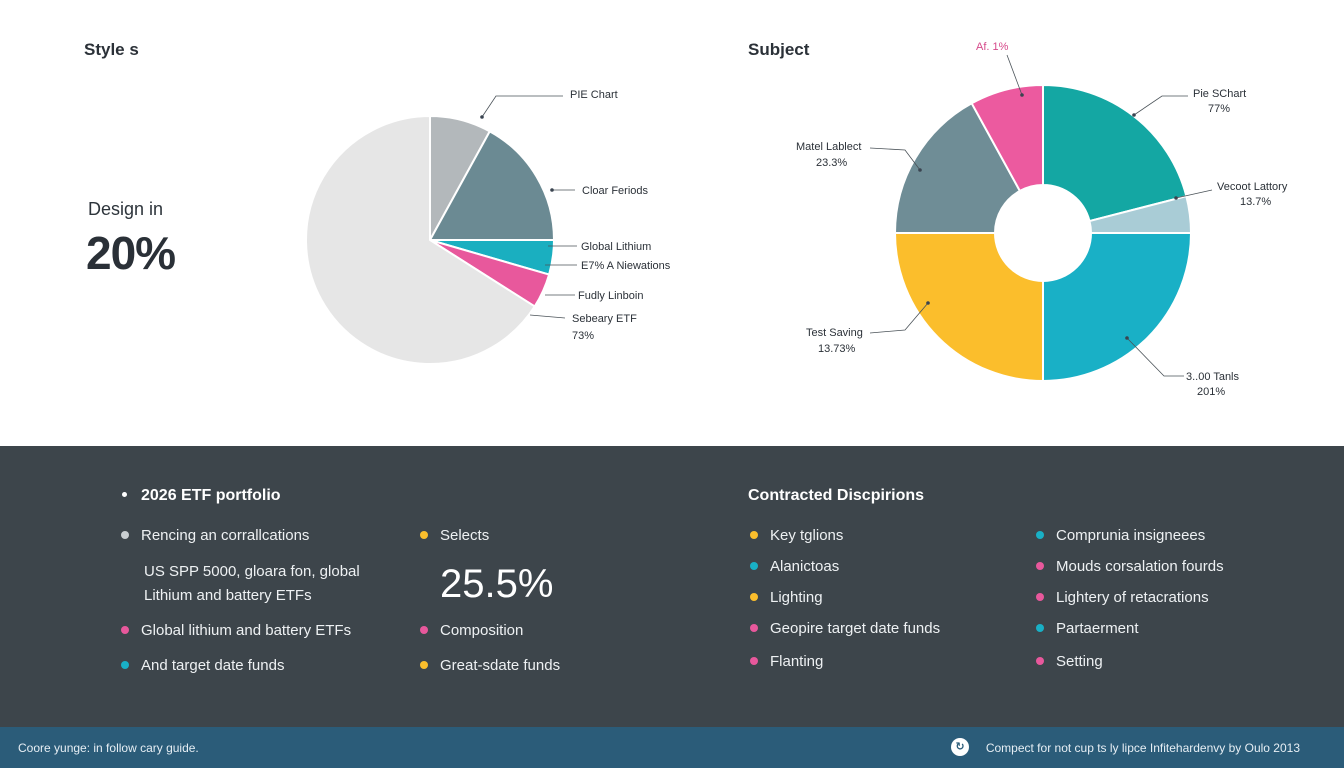 Image resolution: width=1344 pixels, height=768 pixels. I want to click on portfolio-left-item: Rencing an corrallcations, so click(215, 535).